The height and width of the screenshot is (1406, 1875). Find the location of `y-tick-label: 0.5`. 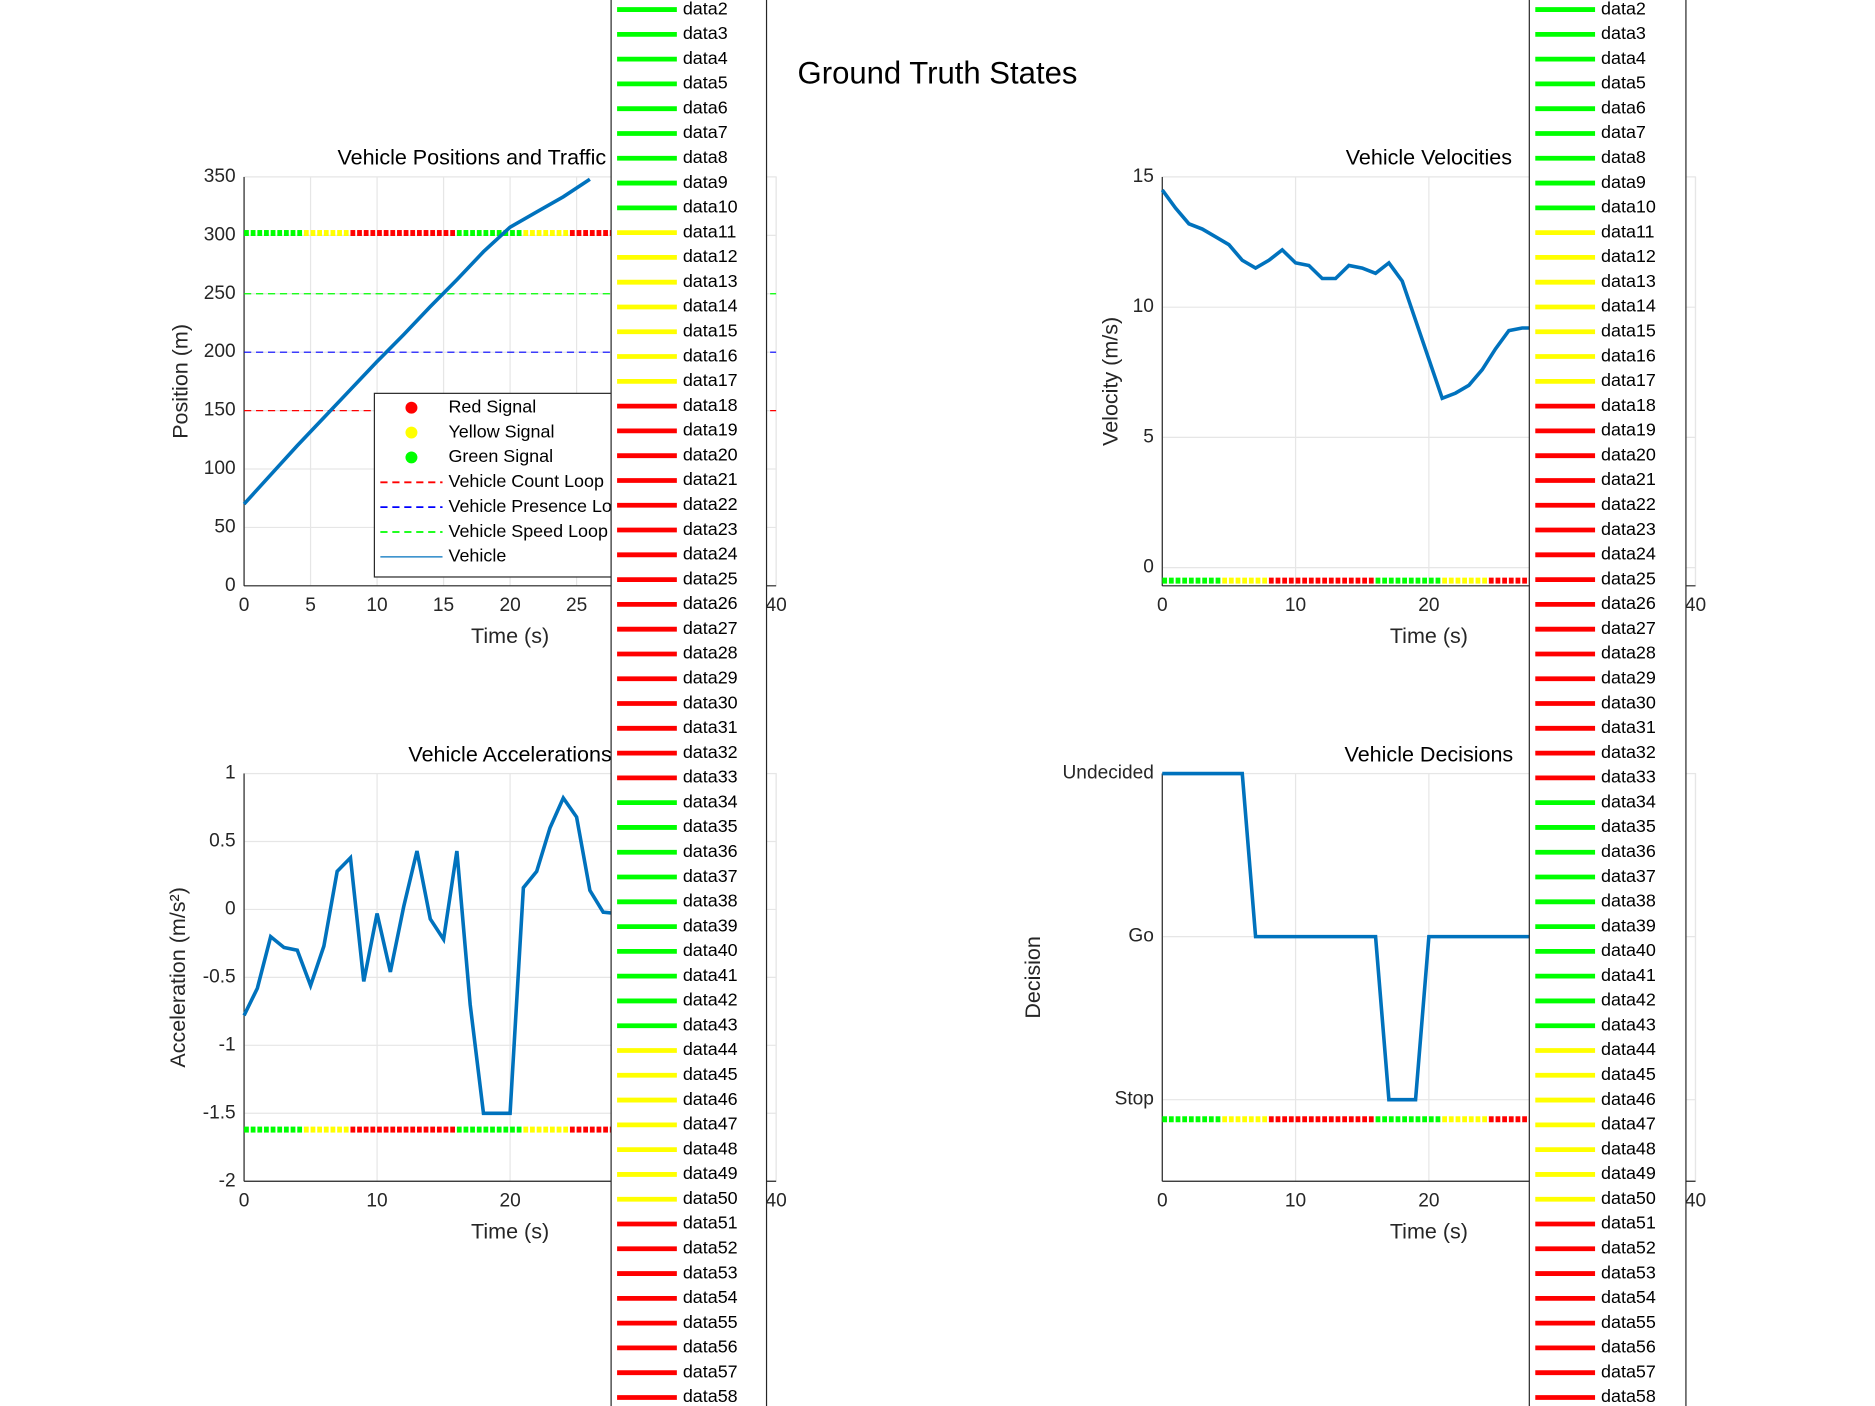

y-tick-label: 0.5 is located at coordinates (222, 841).